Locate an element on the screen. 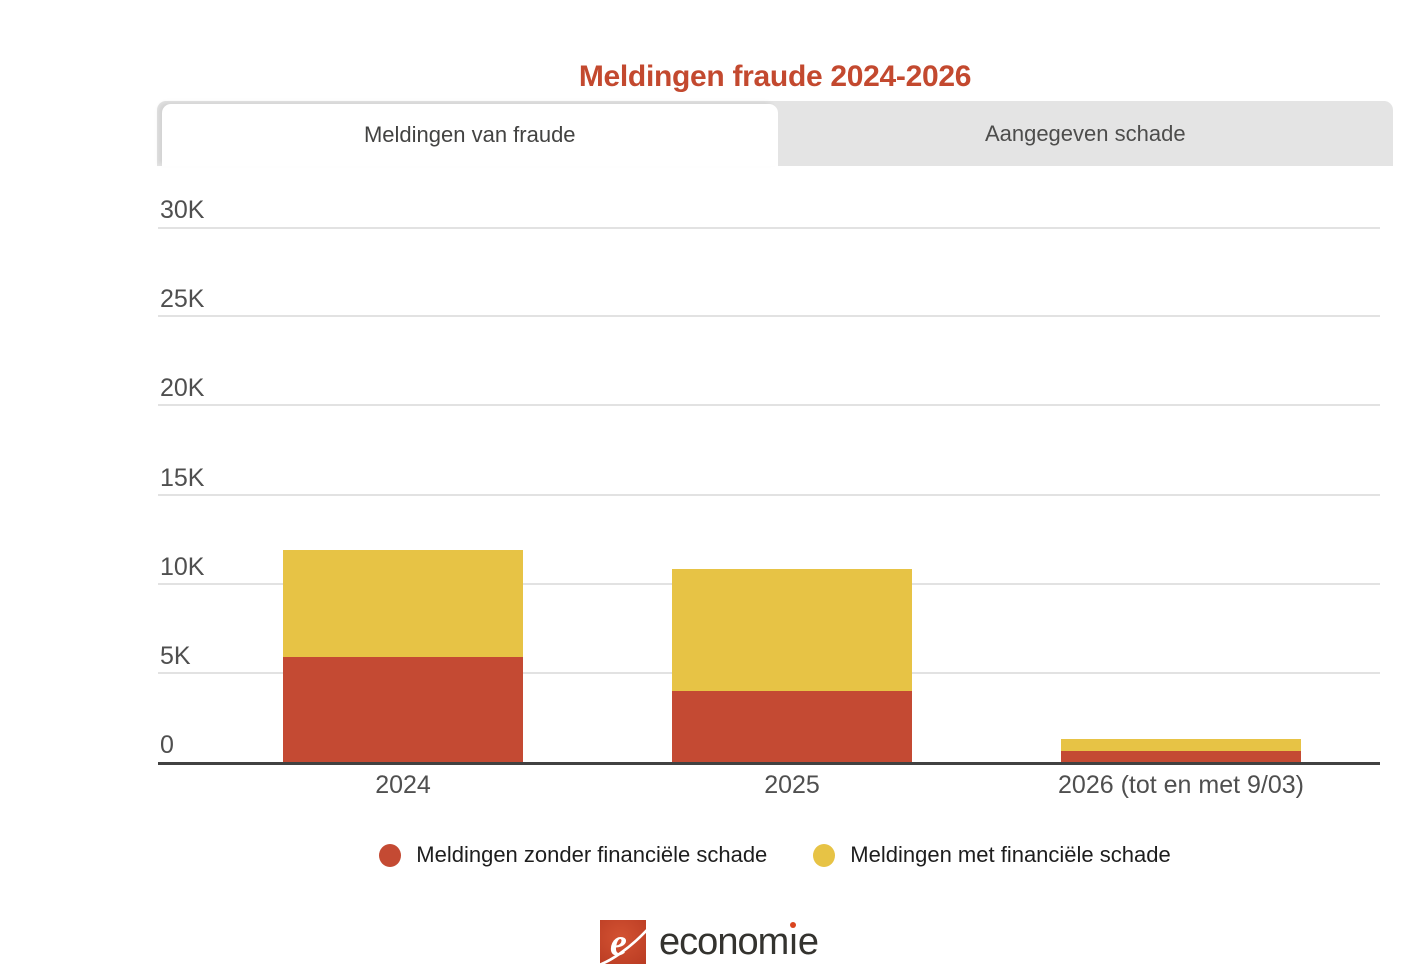 The height and width of the screenshot is (978, 1418). x-axis-label-2025: 2025 is located at coordinates (792, 785).